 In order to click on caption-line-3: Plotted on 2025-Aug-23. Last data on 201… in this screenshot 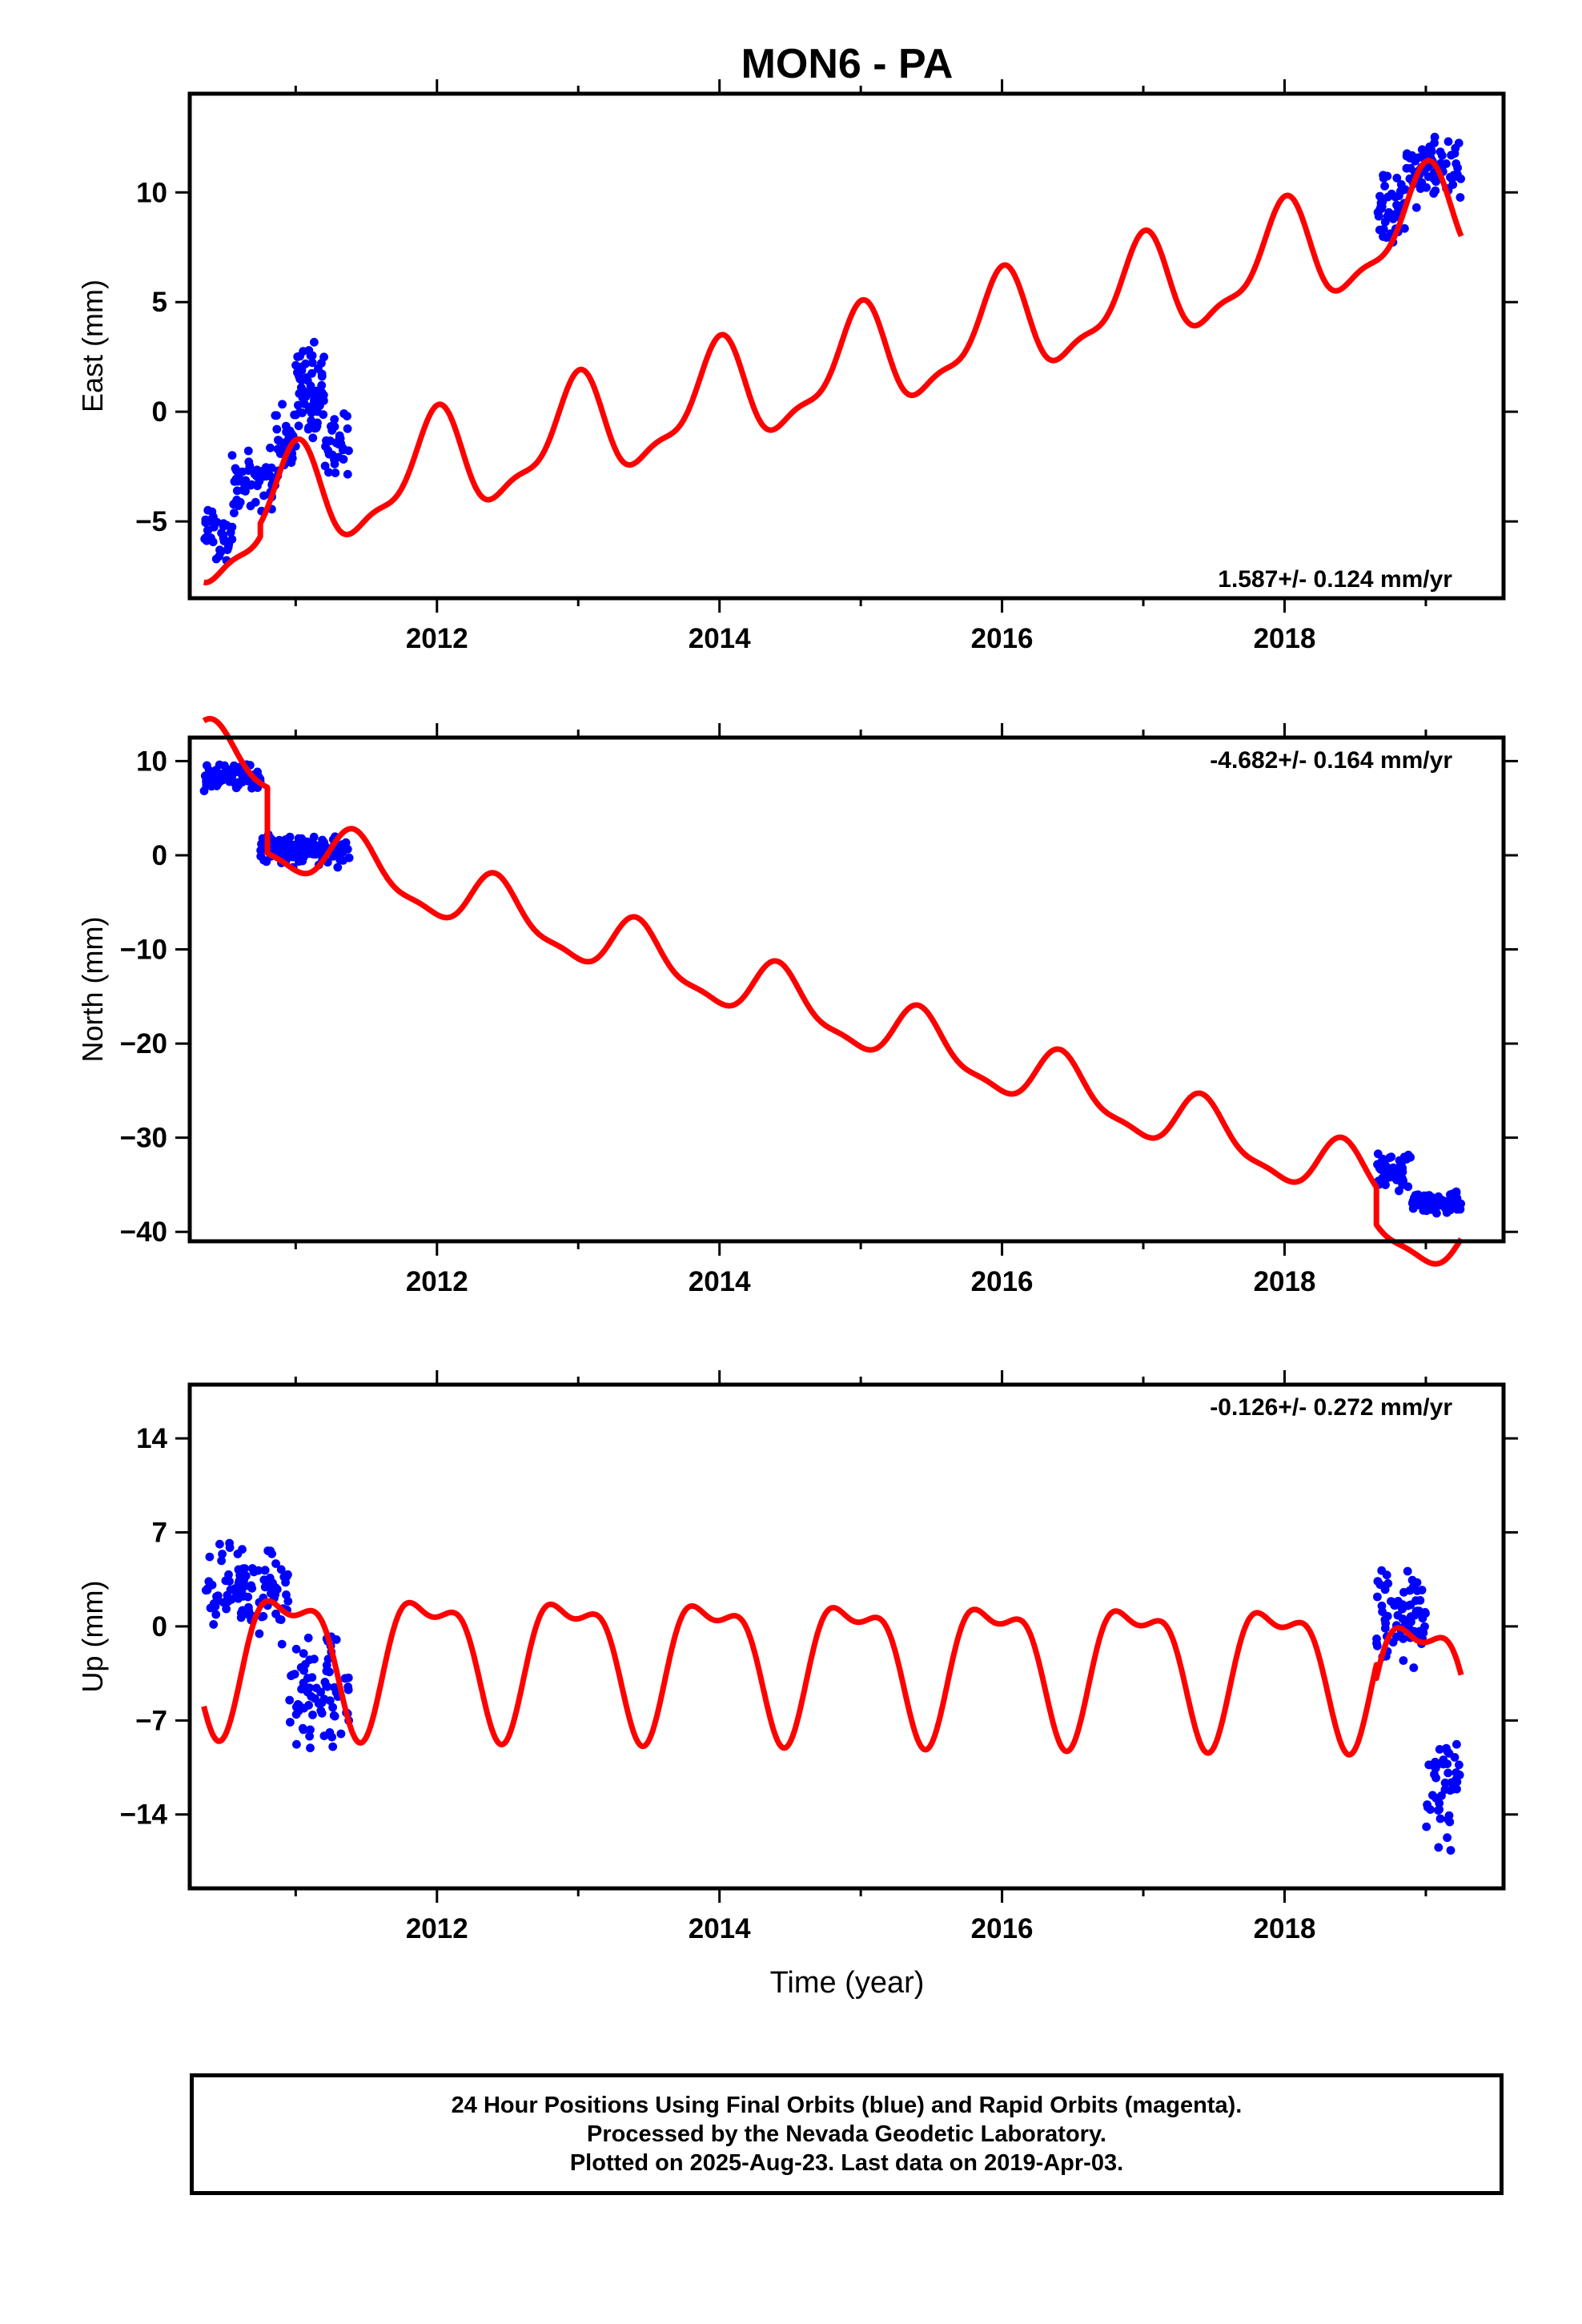, I will do `click(847, 2163)`.